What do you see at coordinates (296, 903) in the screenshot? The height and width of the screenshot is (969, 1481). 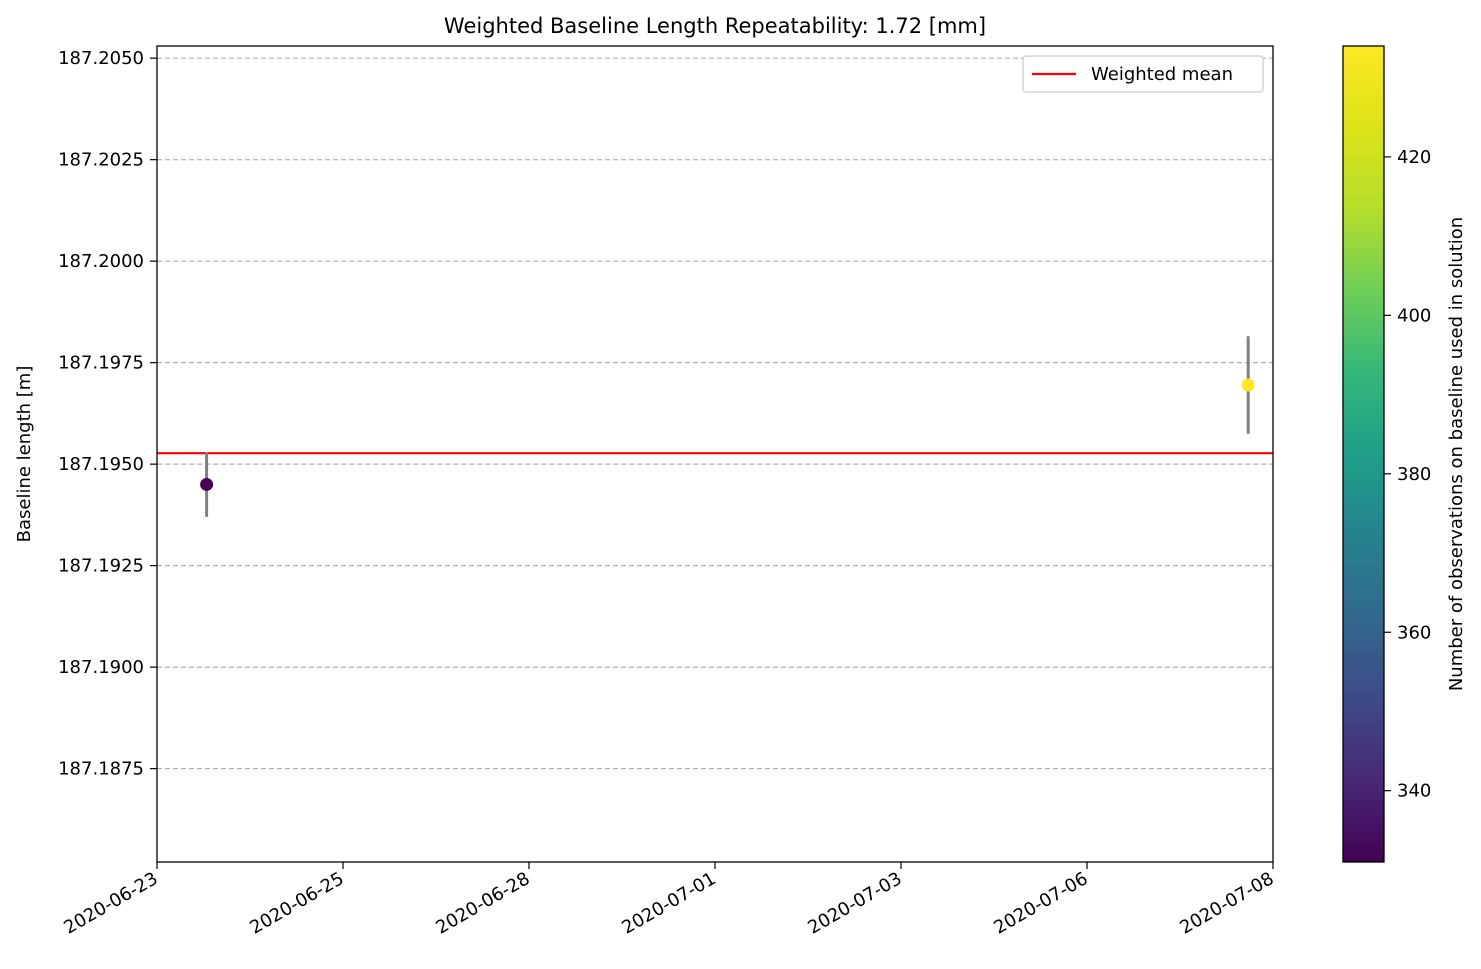 I see `x-tick-label: 2020-06-25` at bounding box center [296, 903].